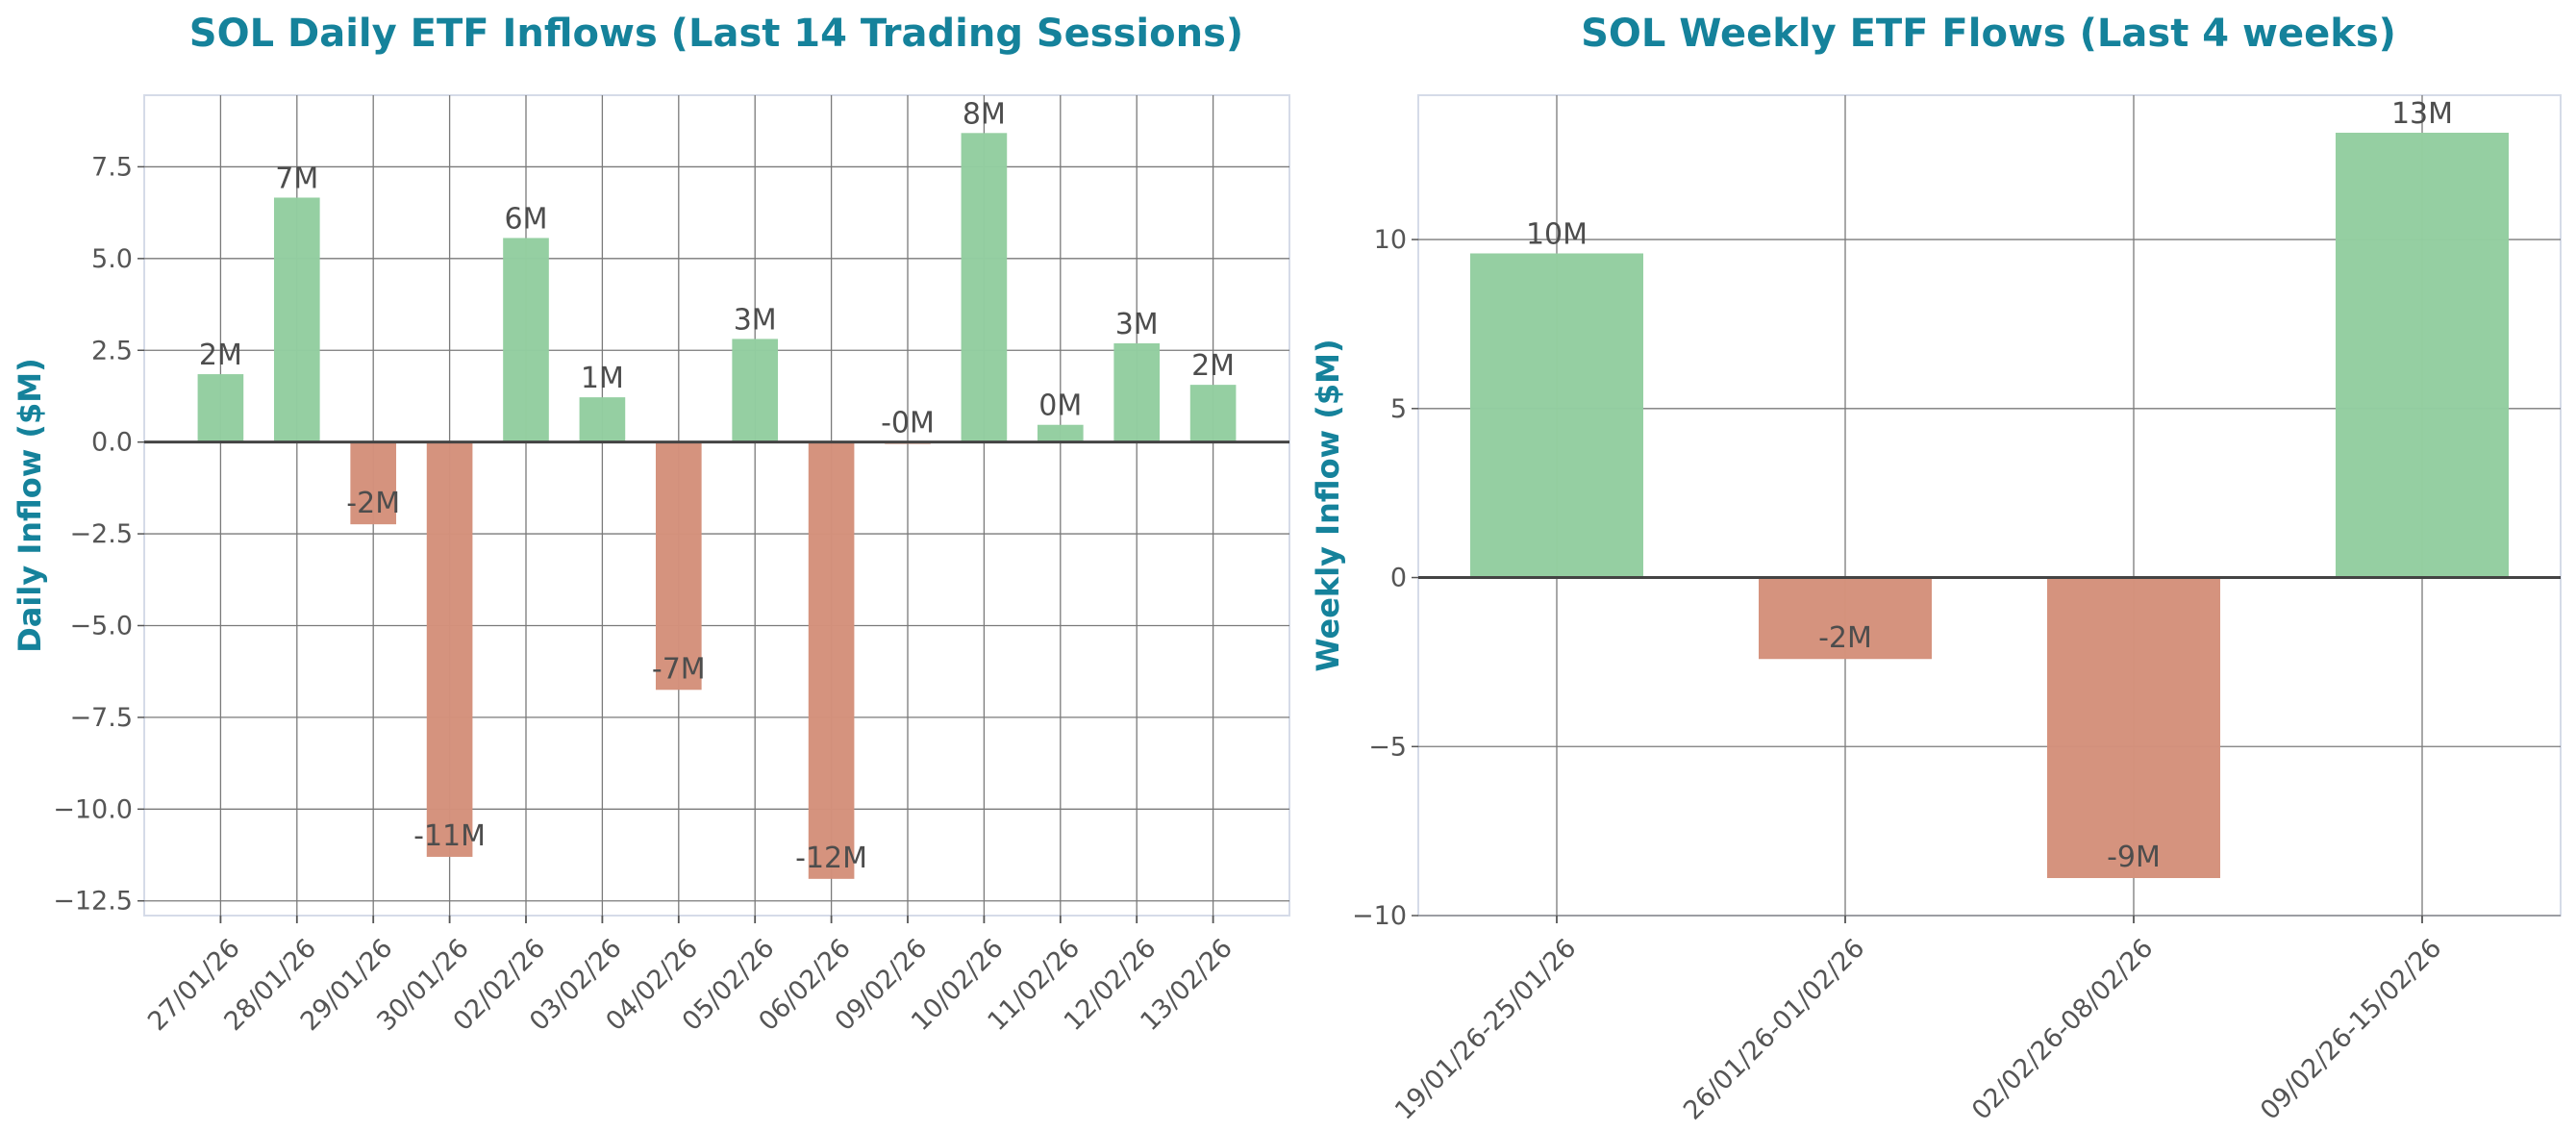  What do you see at coordinates (1328, 505) in the screenshot?
I see `y-axis-label: Weekly Inflow ($M)` at bounding box center [1328, 505].